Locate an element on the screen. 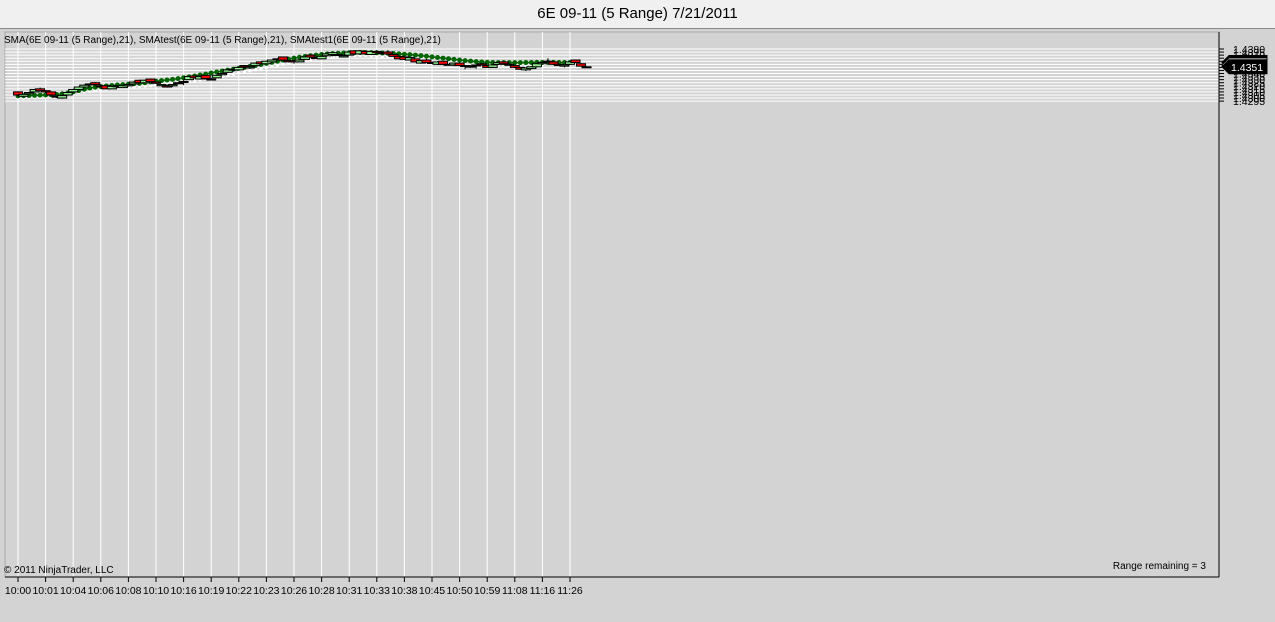  x-tick-label: 10:06 is located at coordinates (101, 591).